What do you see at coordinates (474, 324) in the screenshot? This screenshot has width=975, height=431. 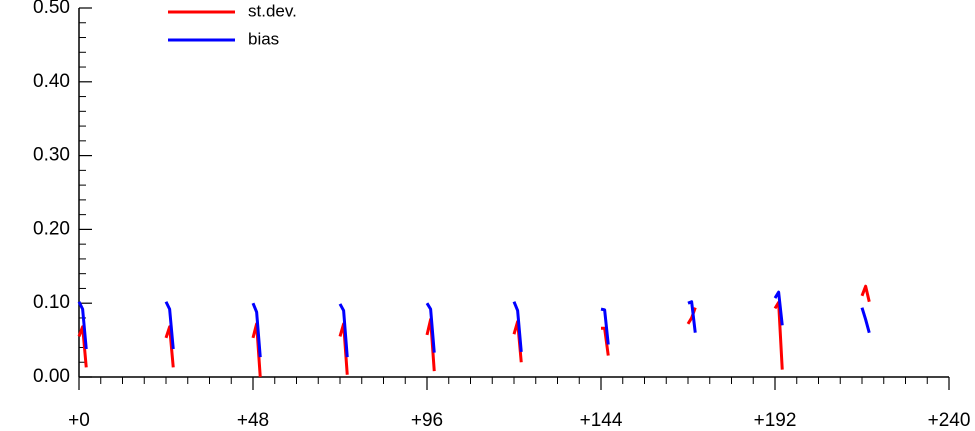 I see `series-line` at bounding box center [474, 324].